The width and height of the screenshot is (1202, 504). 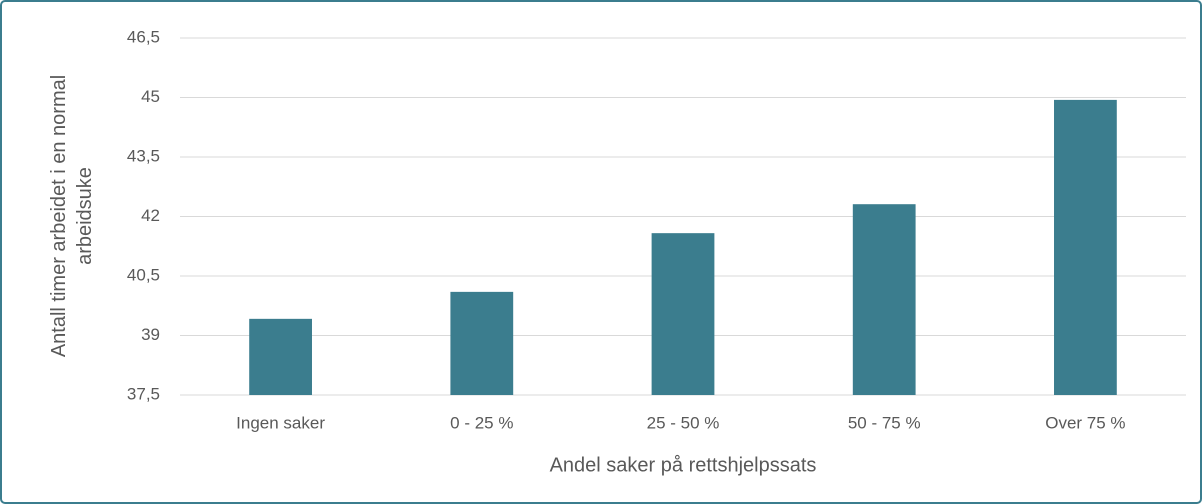 I want to click on x-axis-title: Andel saker på rettshjelpssats, so click(x=683, y=465).